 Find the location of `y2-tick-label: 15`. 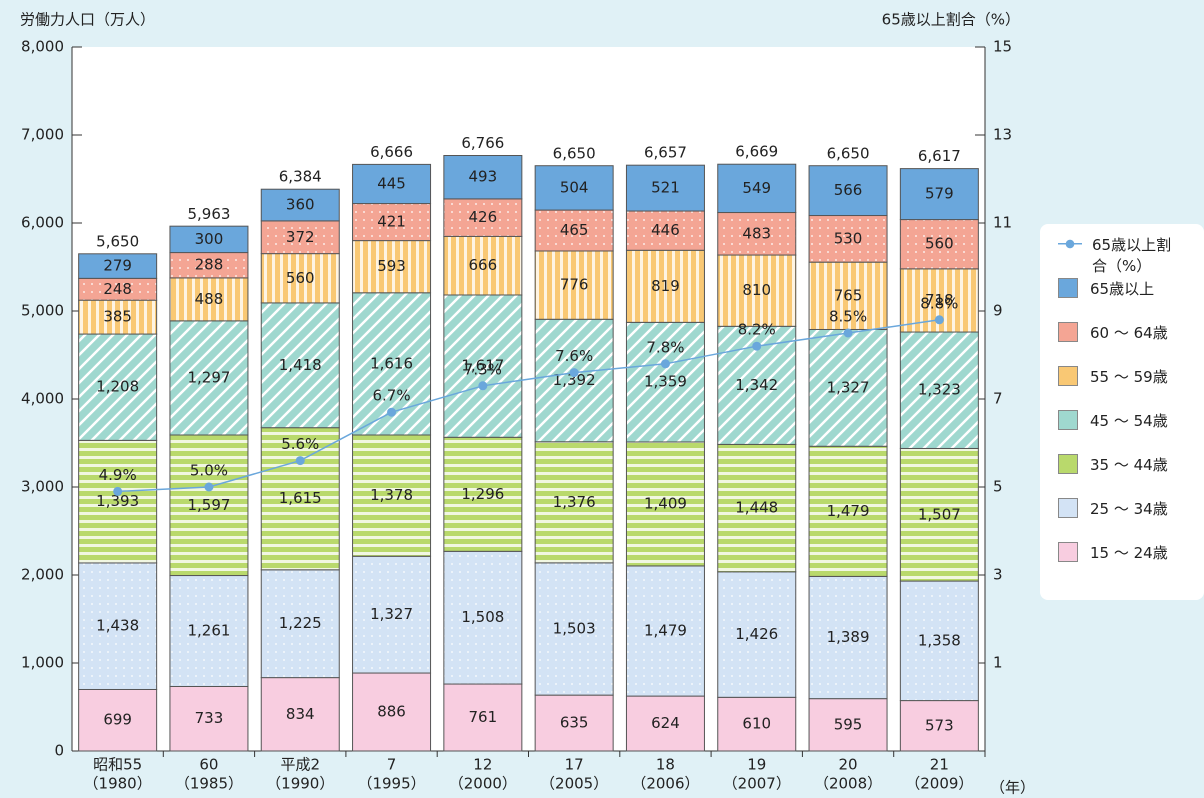

y2-tick-label: 15 is located at coordinates (1002, 47).